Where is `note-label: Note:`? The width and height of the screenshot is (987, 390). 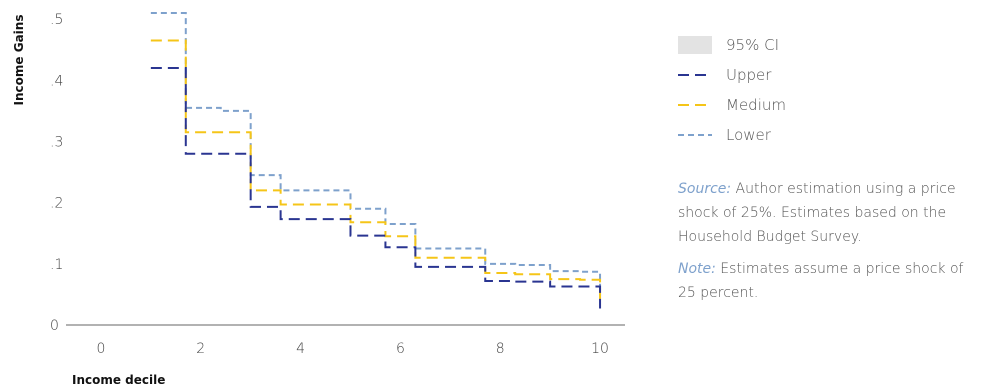 note-label: Note: is located at coordinates (697, 269).